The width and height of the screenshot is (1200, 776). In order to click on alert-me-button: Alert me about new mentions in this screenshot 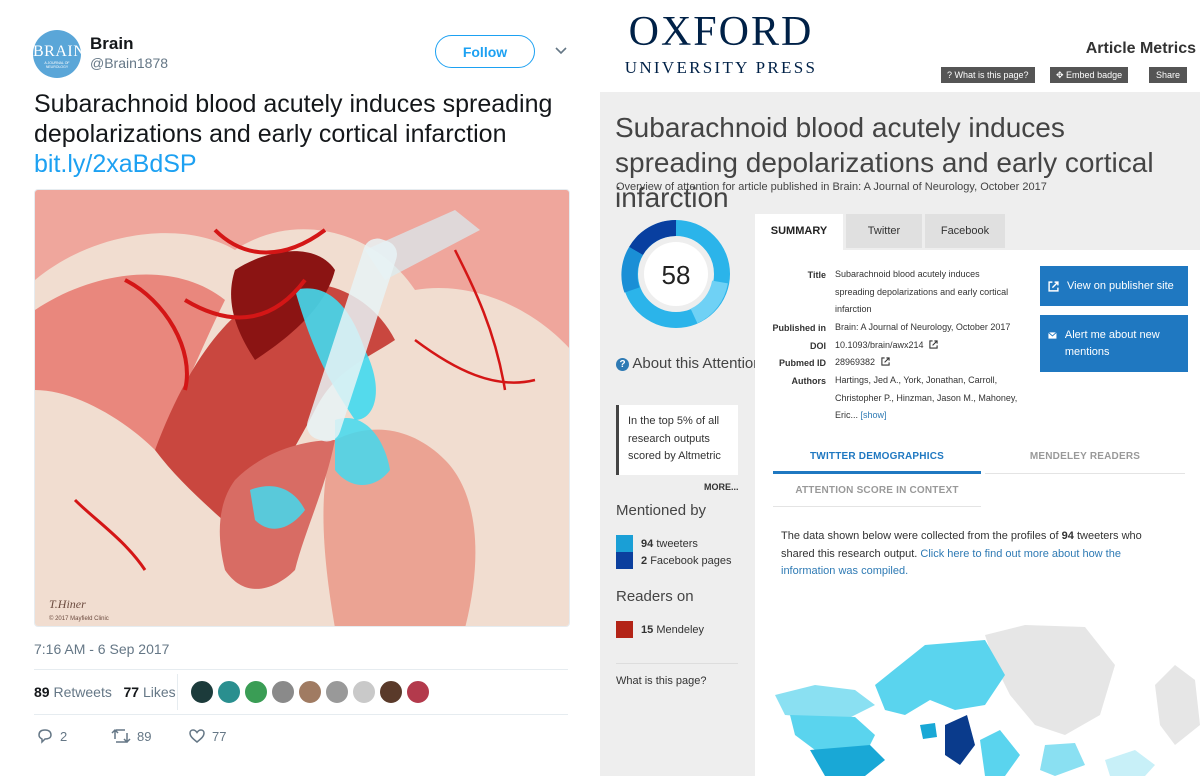, I will do `click(1114, 343)`.